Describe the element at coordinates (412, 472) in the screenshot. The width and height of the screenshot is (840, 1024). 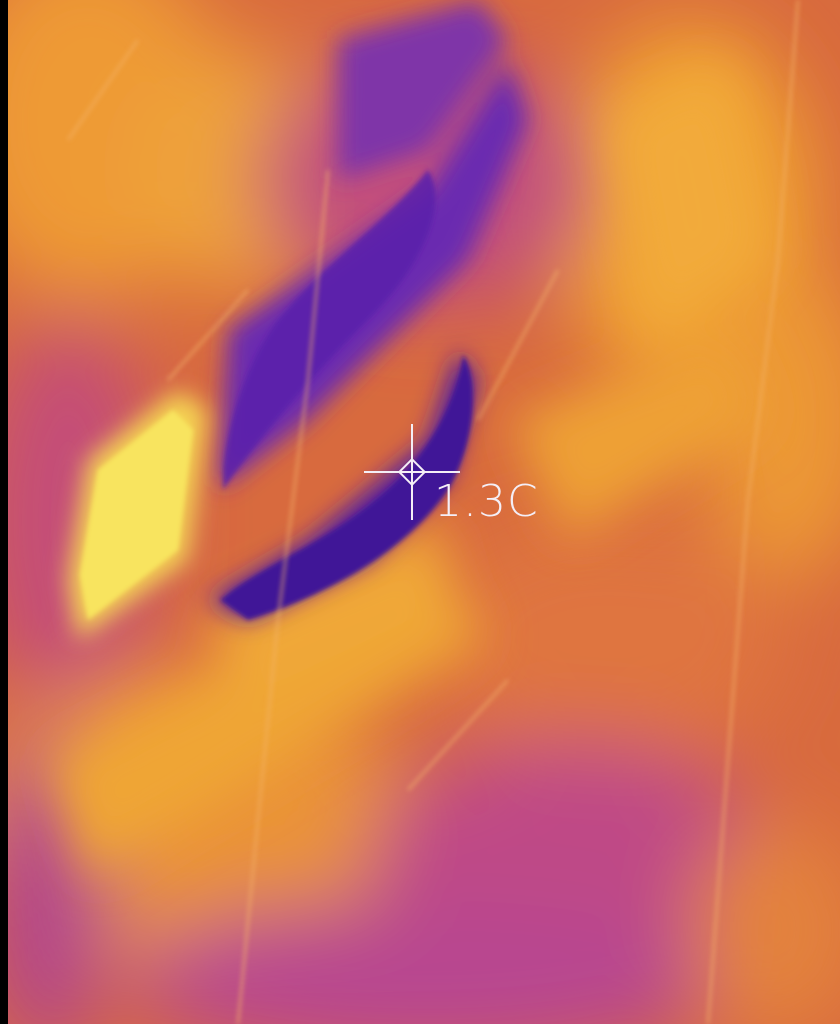
I see `crosshair-vertical-line` at that location.